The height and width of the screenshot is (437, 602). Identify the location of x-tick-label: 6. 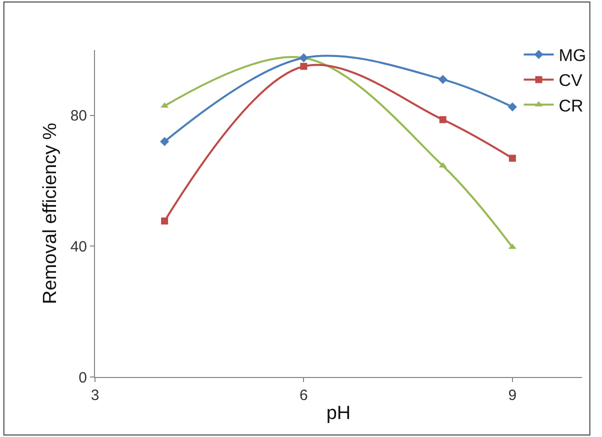
(304, 395).